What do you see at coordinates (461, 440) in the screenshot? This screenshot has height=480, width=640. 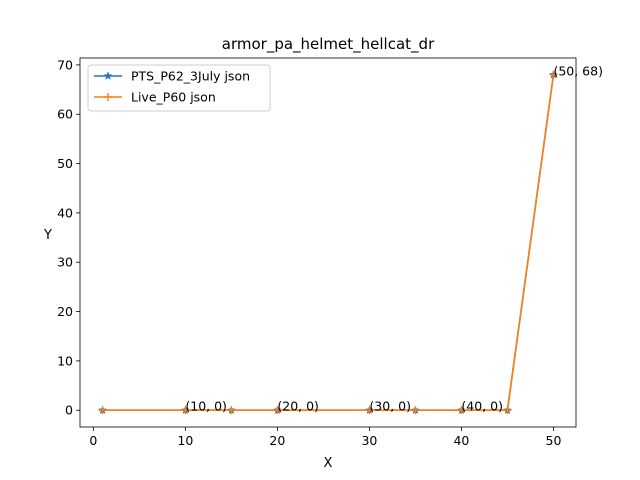 I see `x-tick-label: 40` at bounding box center [461, 440].